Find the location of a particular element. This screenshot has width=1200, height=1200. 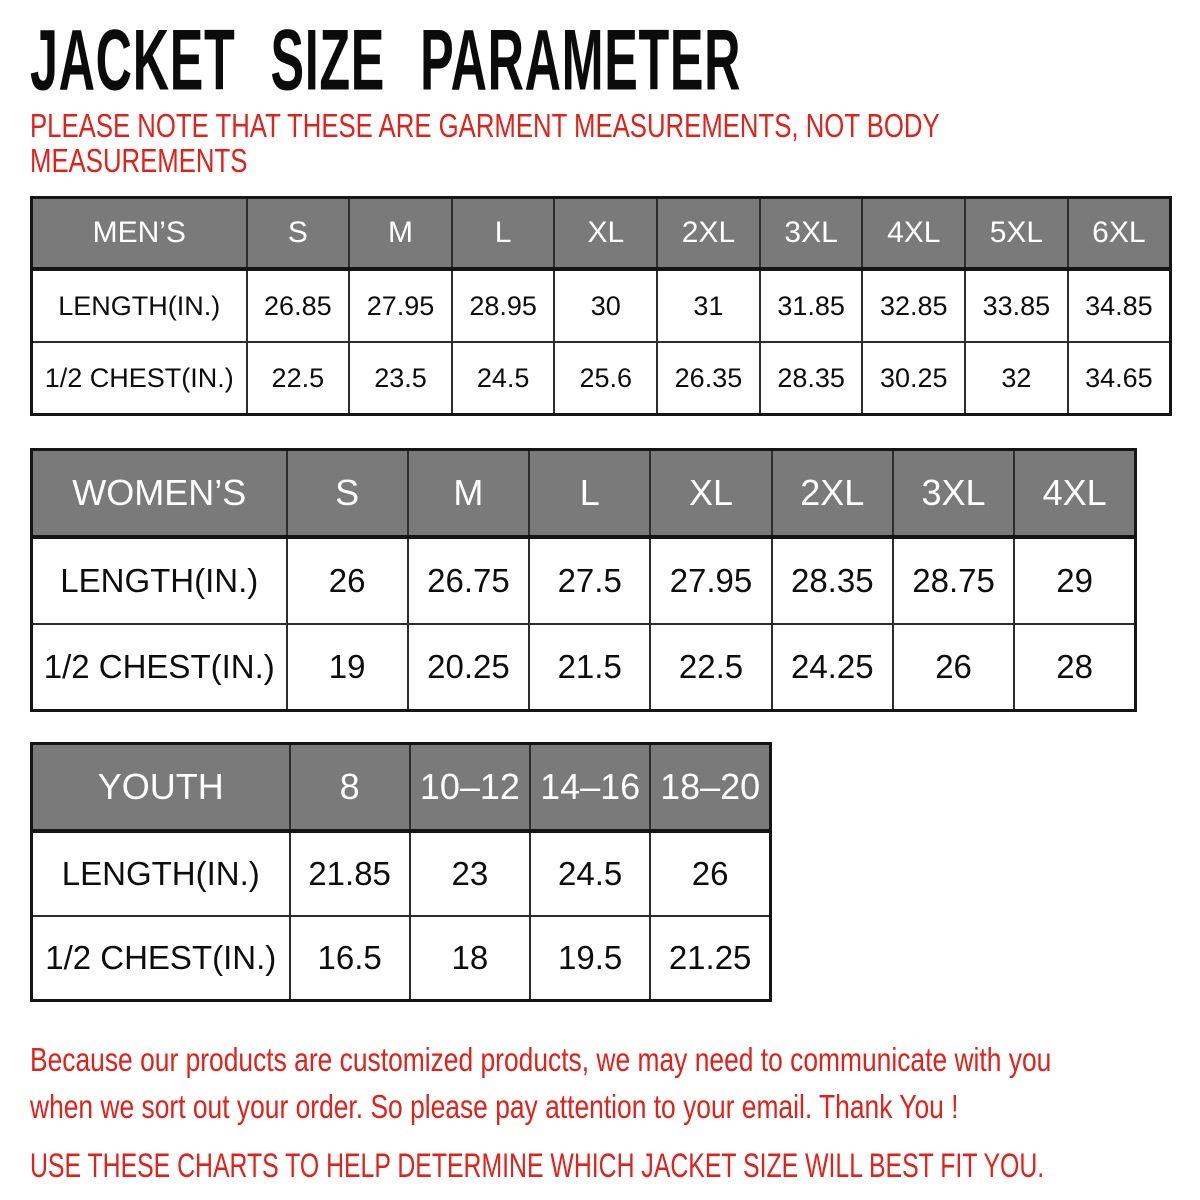

size-value: 25.6 is located at coordinates (606, 378).